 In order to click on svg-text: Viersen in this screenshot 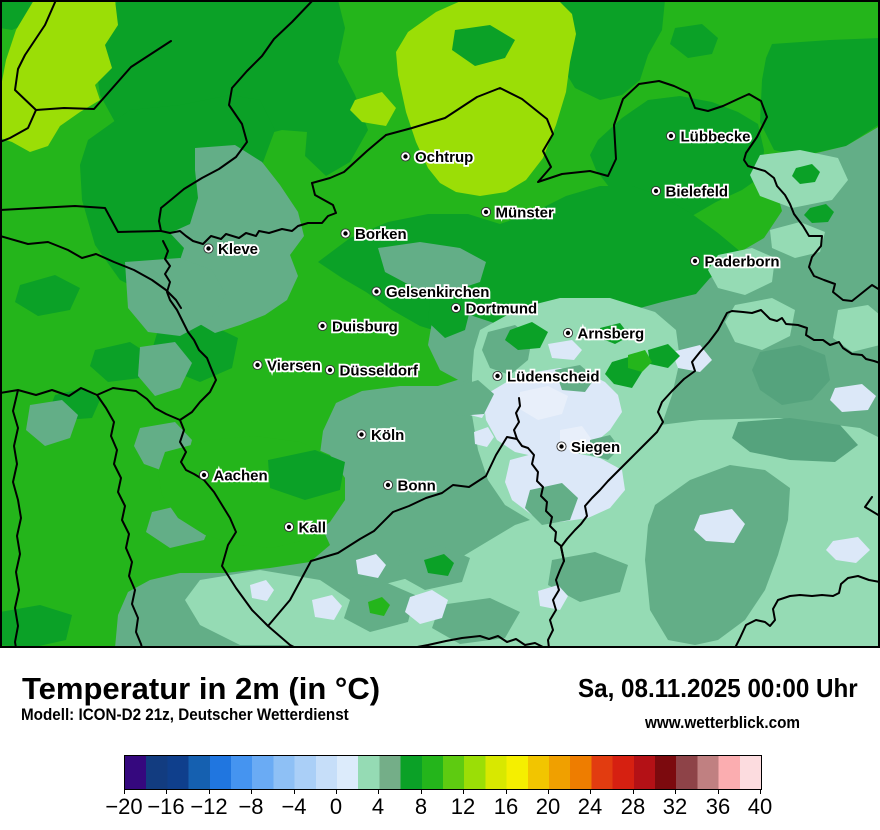, I will do `click(294, 366)`.